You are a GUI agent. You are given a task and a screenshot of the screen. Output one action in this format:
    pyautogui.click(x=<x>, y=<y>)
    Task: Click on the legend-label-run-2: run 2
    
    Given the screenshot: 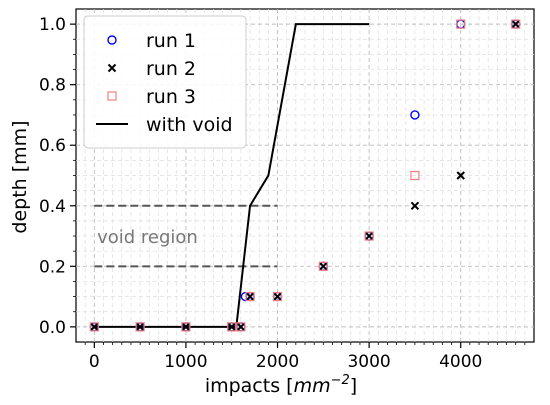 What is the action you would take?
    pyautogui.click(x=171, y=69)
    